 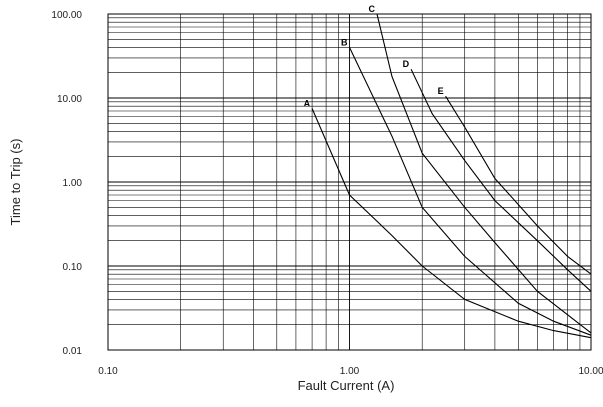 What do you see at coordinates (518, 185) in the screenshot?
I see `curve-e` at bounding box center [518, 185].